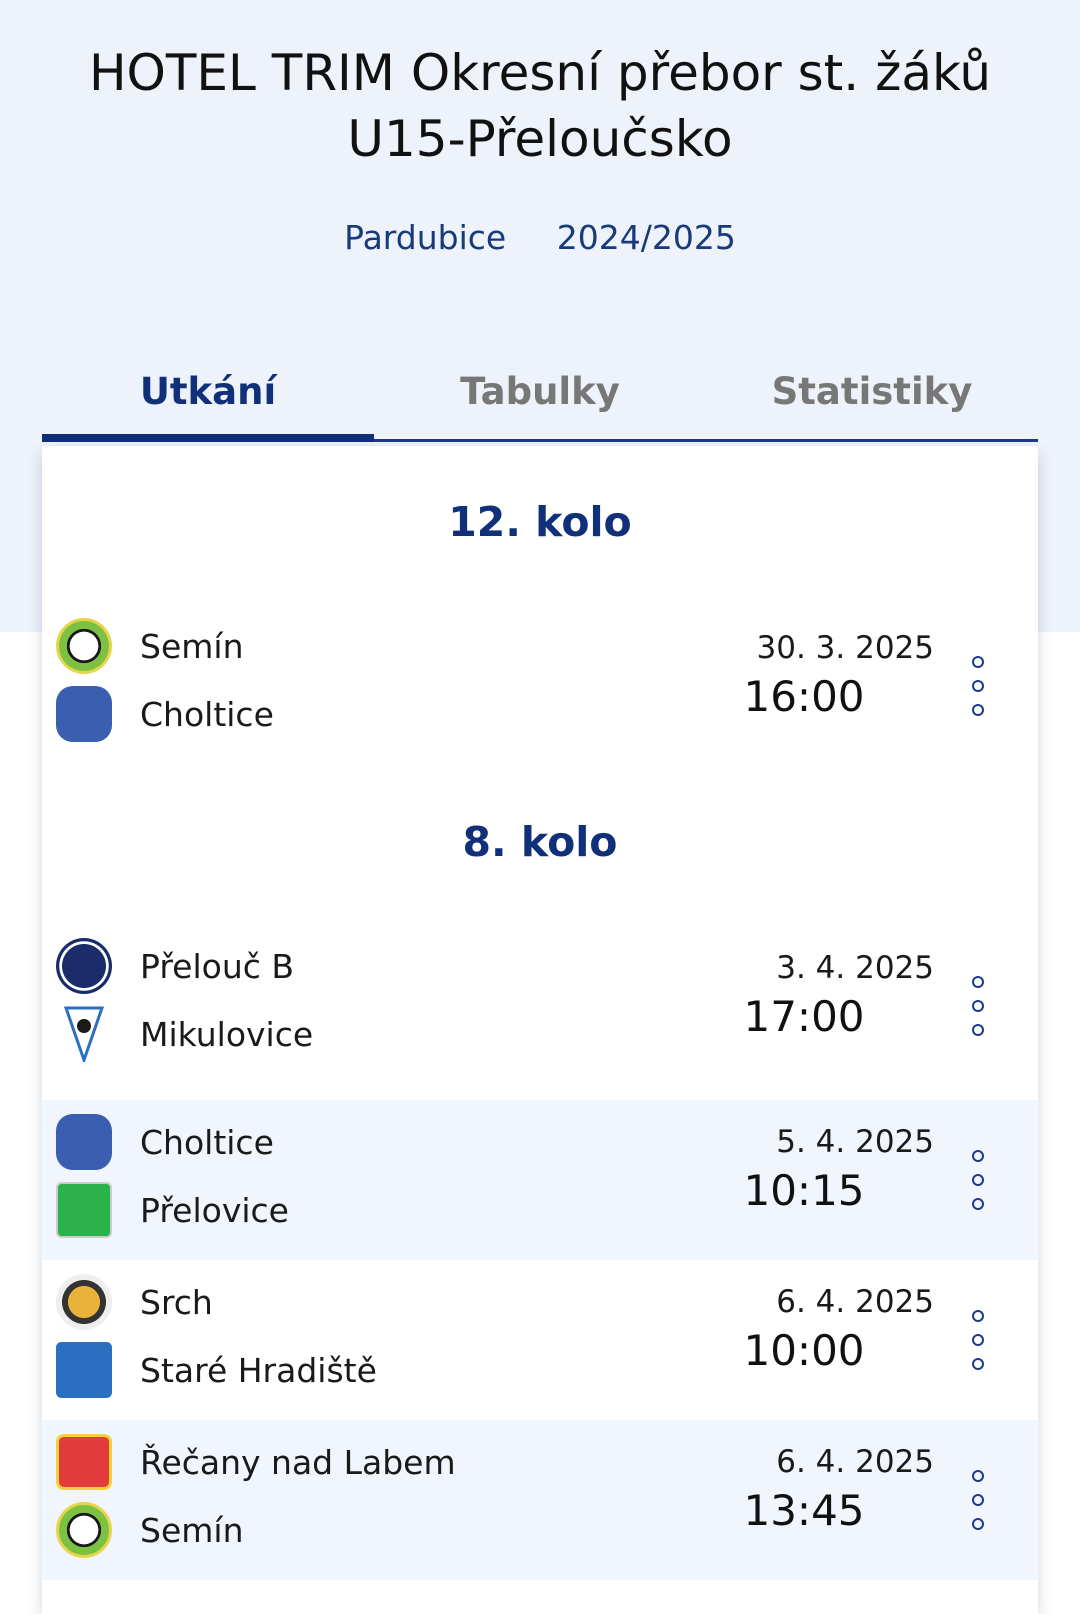 Image resolution: width=1080 pixels, height=1614 pixels. What do you see at coordinates (845, 648) in the screenshot?
I see `match-date: 30. 3. 2025` at bounding box center [845, 648].